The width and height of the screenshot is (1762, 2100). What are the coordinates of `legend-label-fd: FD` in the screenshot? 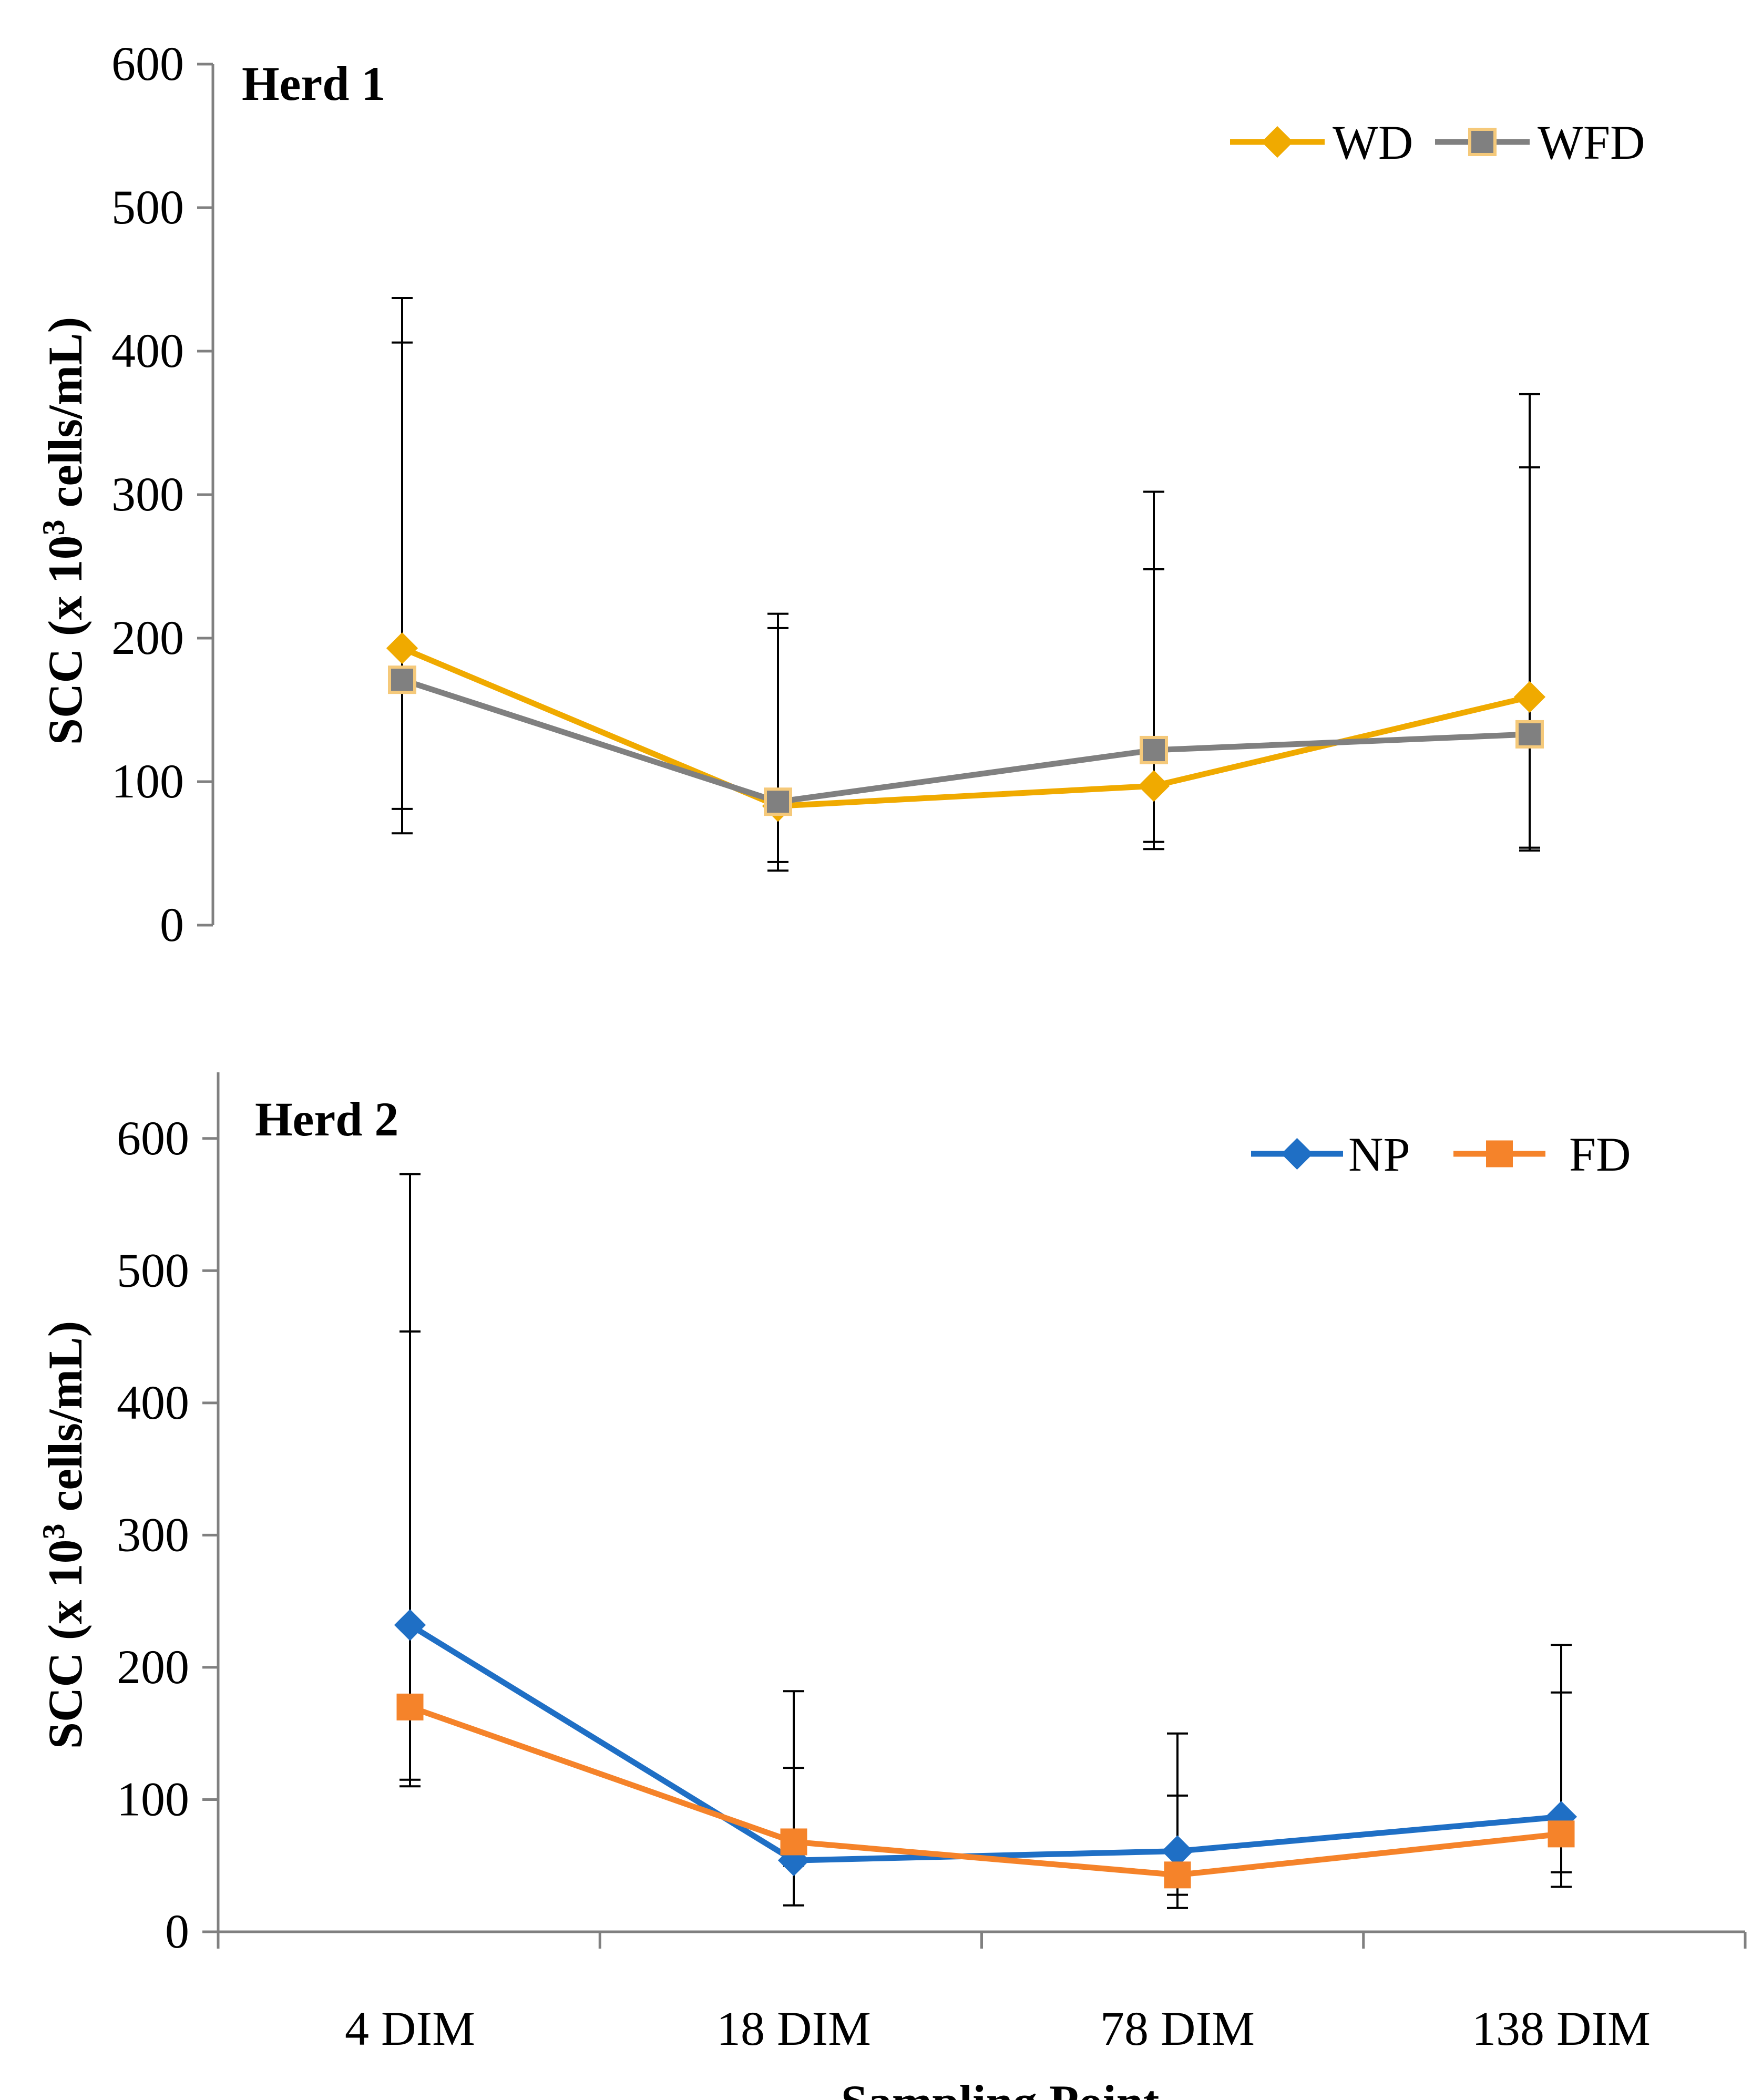 It's located at (1600, 1154).